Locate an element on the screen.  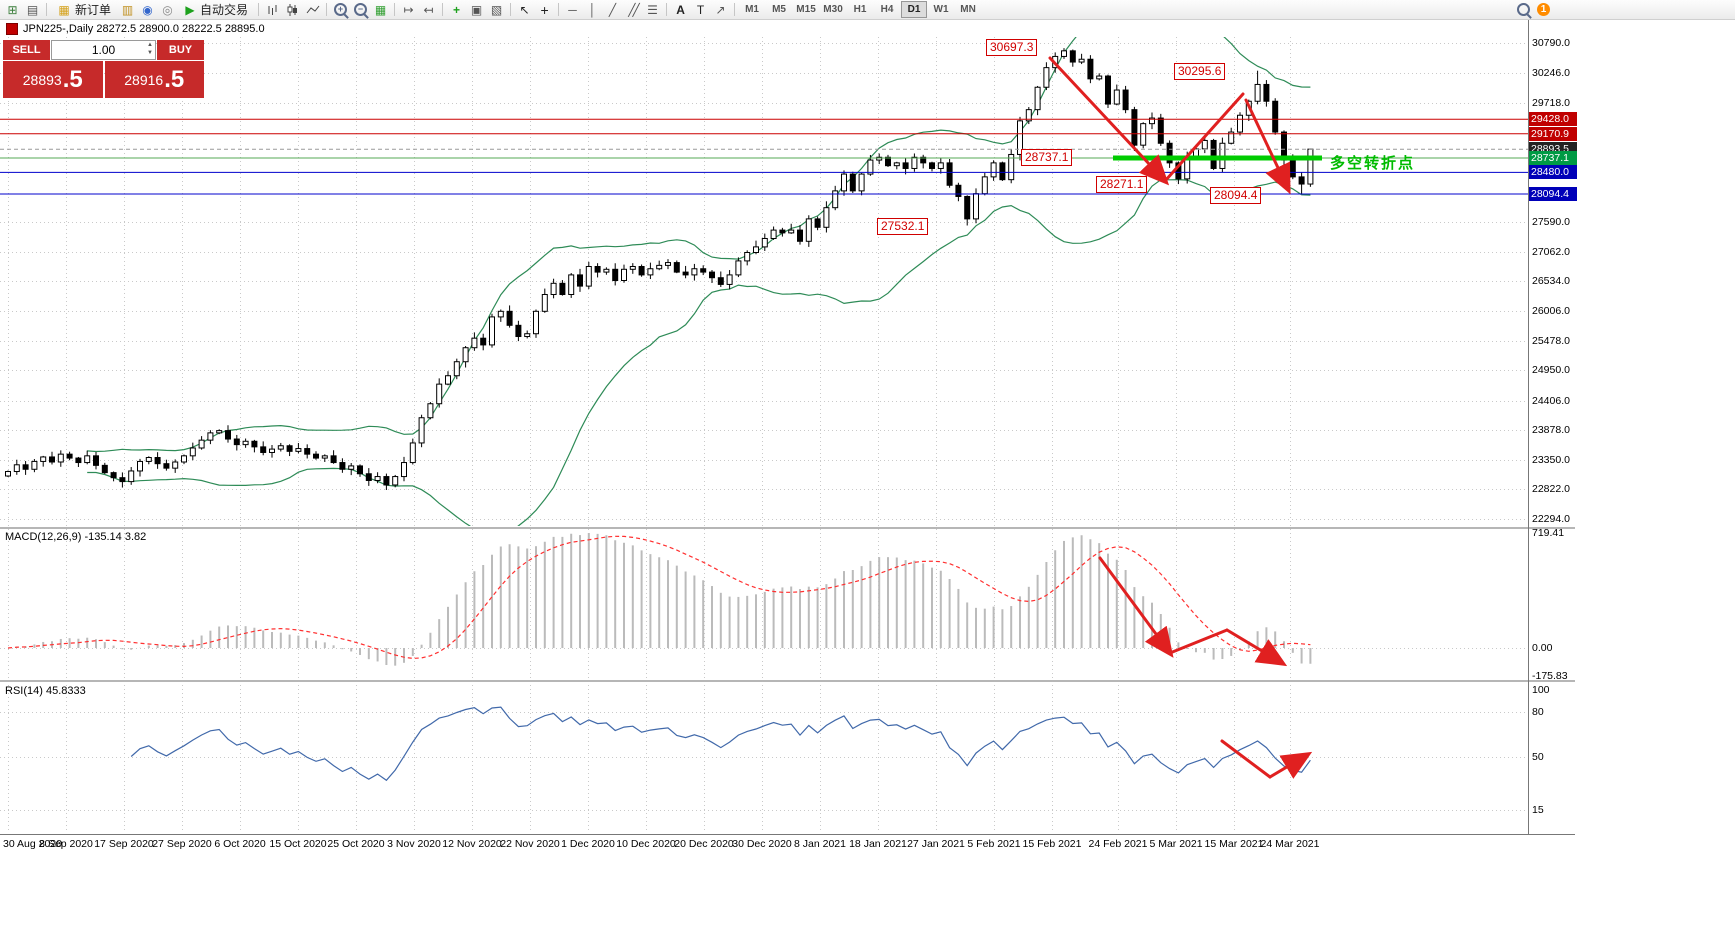
new-order-icon: ▦ is located at coordinates (64, 9).